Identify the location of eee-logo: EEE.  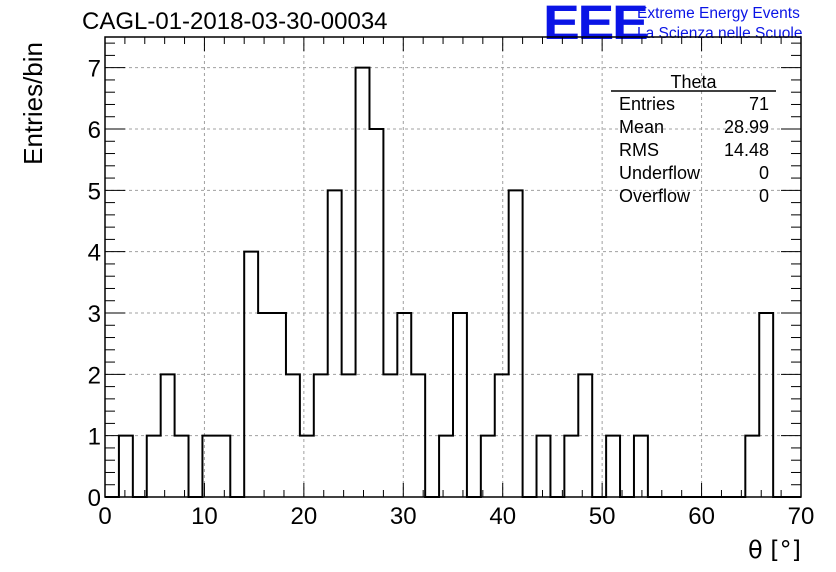
(596, 25).